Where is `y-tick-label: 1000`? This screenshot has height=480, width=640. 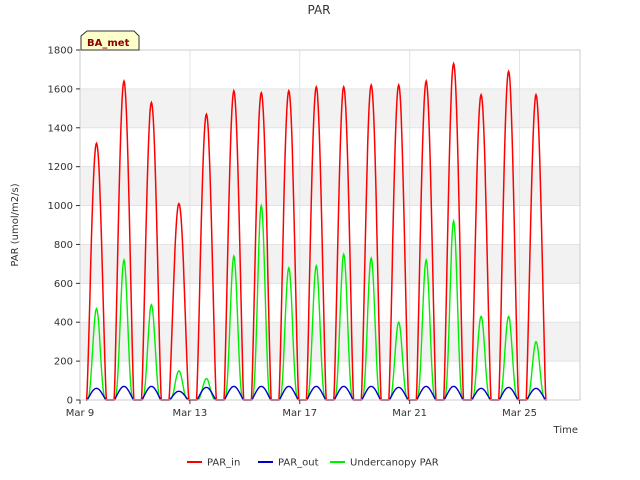
y-tick-label: 1000 is located at coordinates (60, 206).